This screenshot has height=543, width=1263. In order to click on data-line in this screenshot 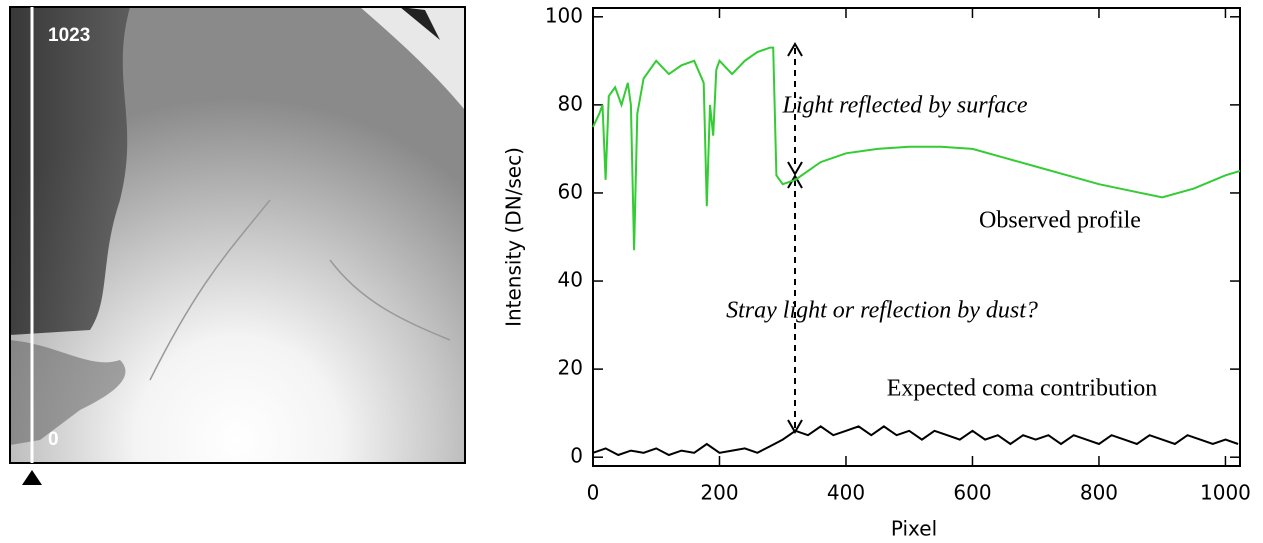, I will do `click(915, 441)`.